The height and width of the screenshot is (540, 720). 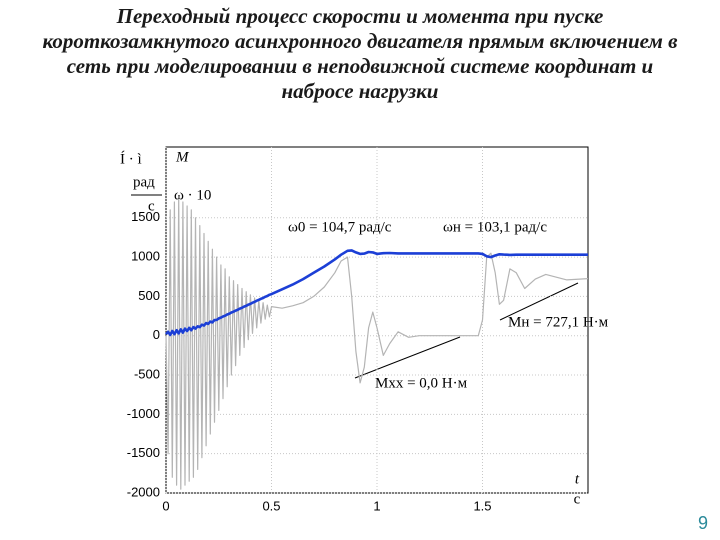 I want to click on y-axis-label: M, so click(x=182, y=157).